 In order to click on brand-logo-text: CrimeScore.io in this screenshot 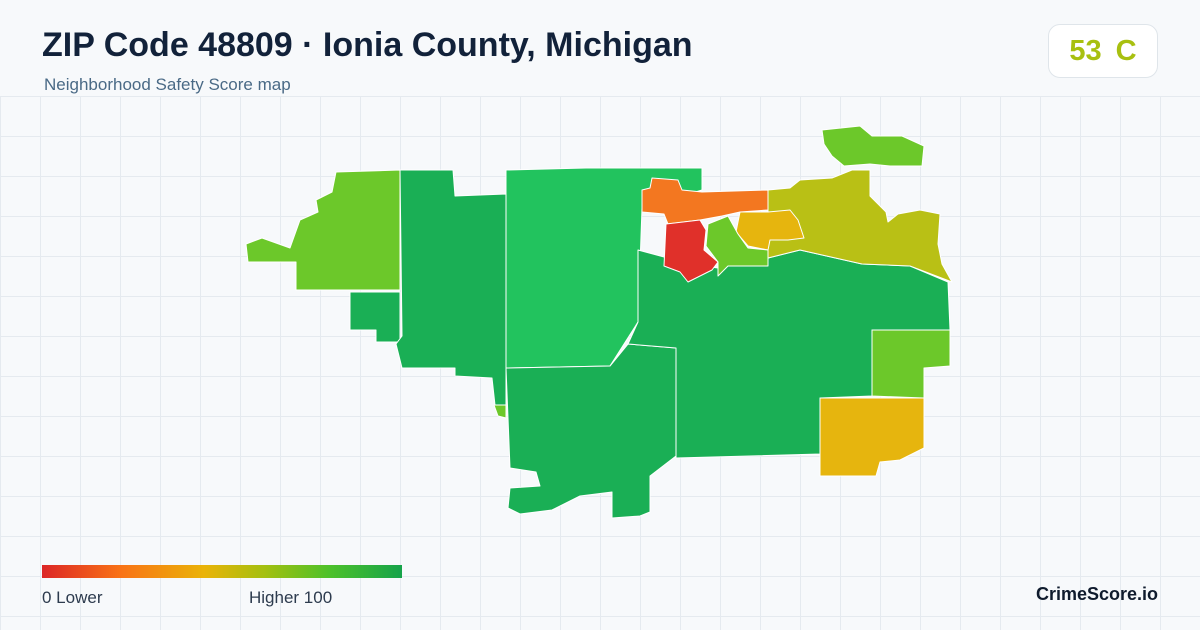, I will do `click(1096, 594)`.